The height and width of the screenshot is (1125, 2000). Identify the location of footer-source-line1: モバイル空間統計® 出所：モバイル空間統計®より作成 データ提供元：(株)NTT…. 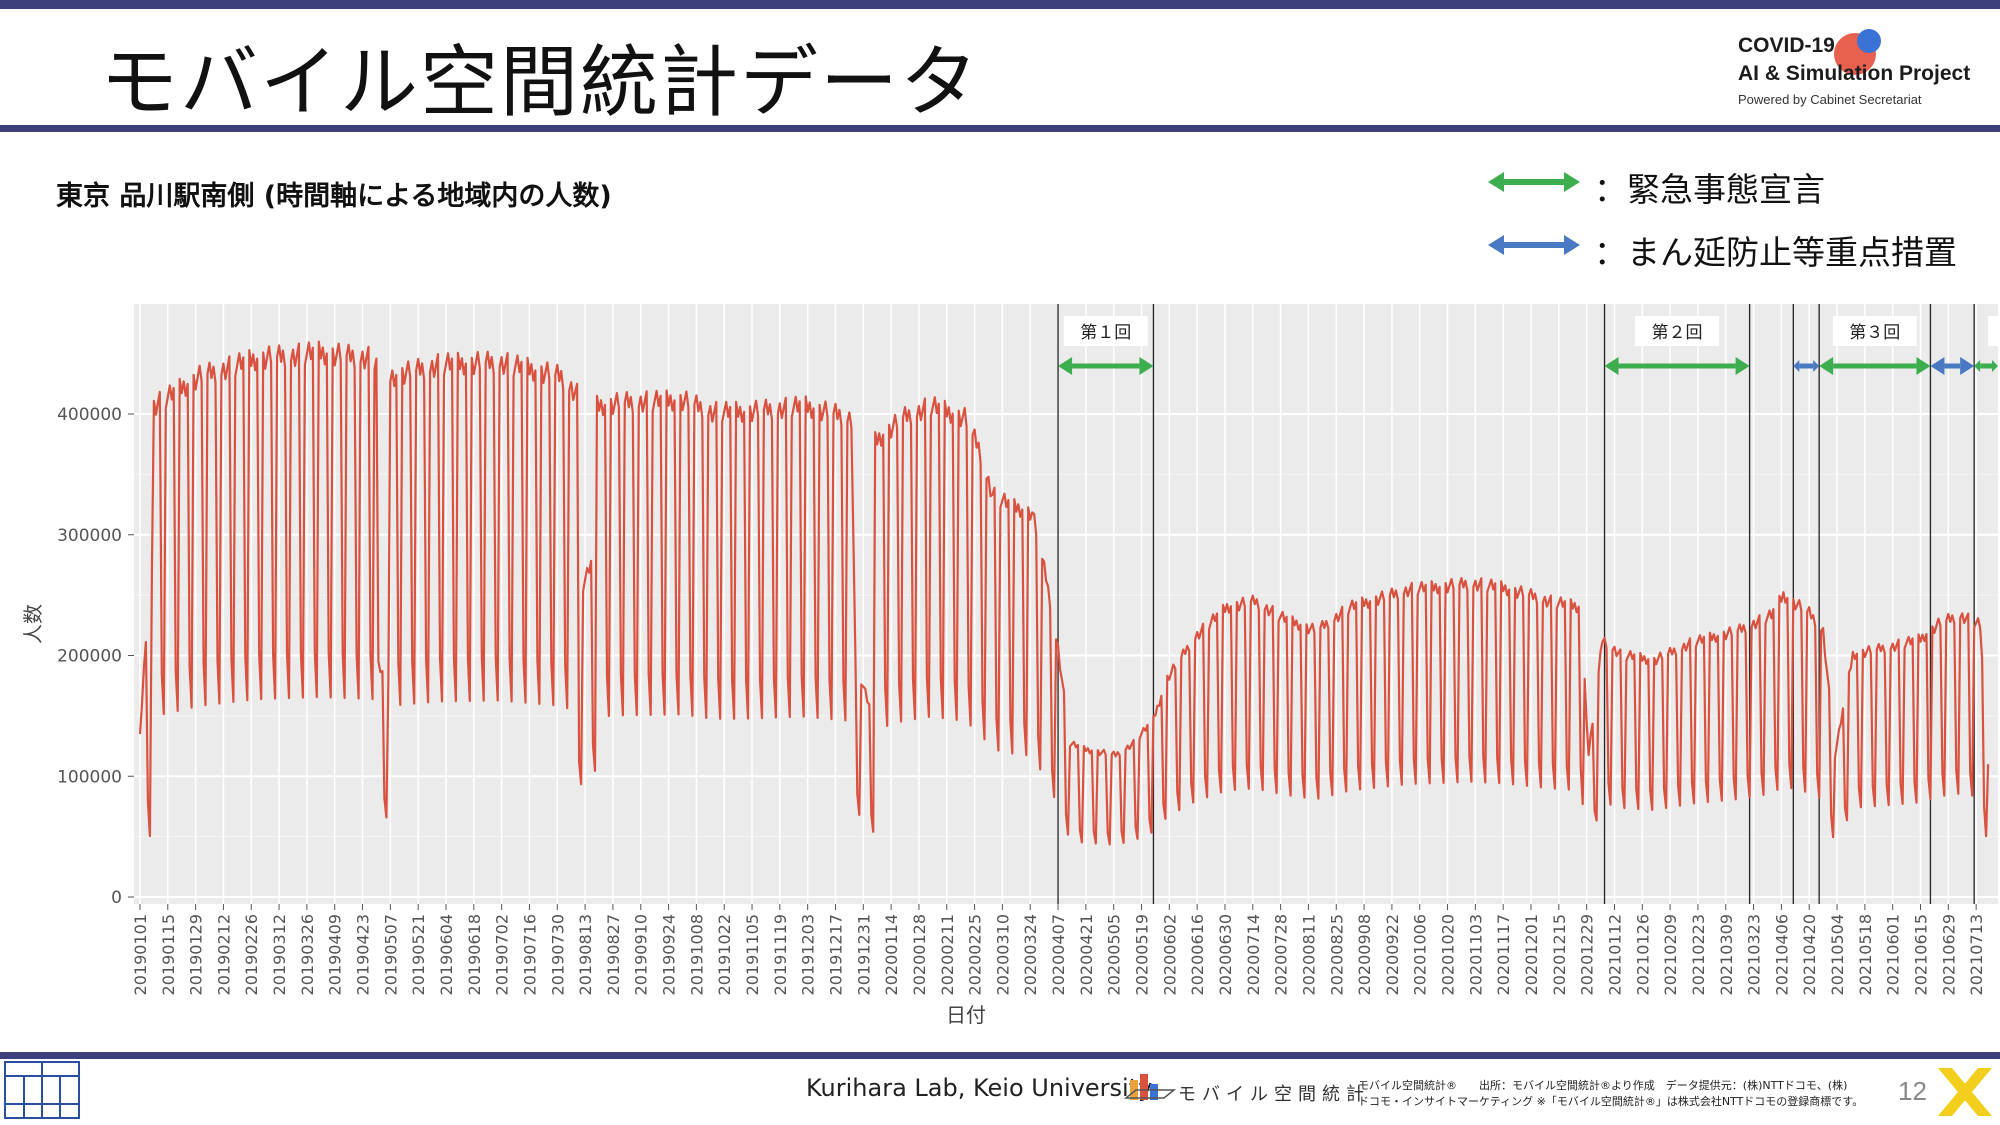
(1603, 1085).